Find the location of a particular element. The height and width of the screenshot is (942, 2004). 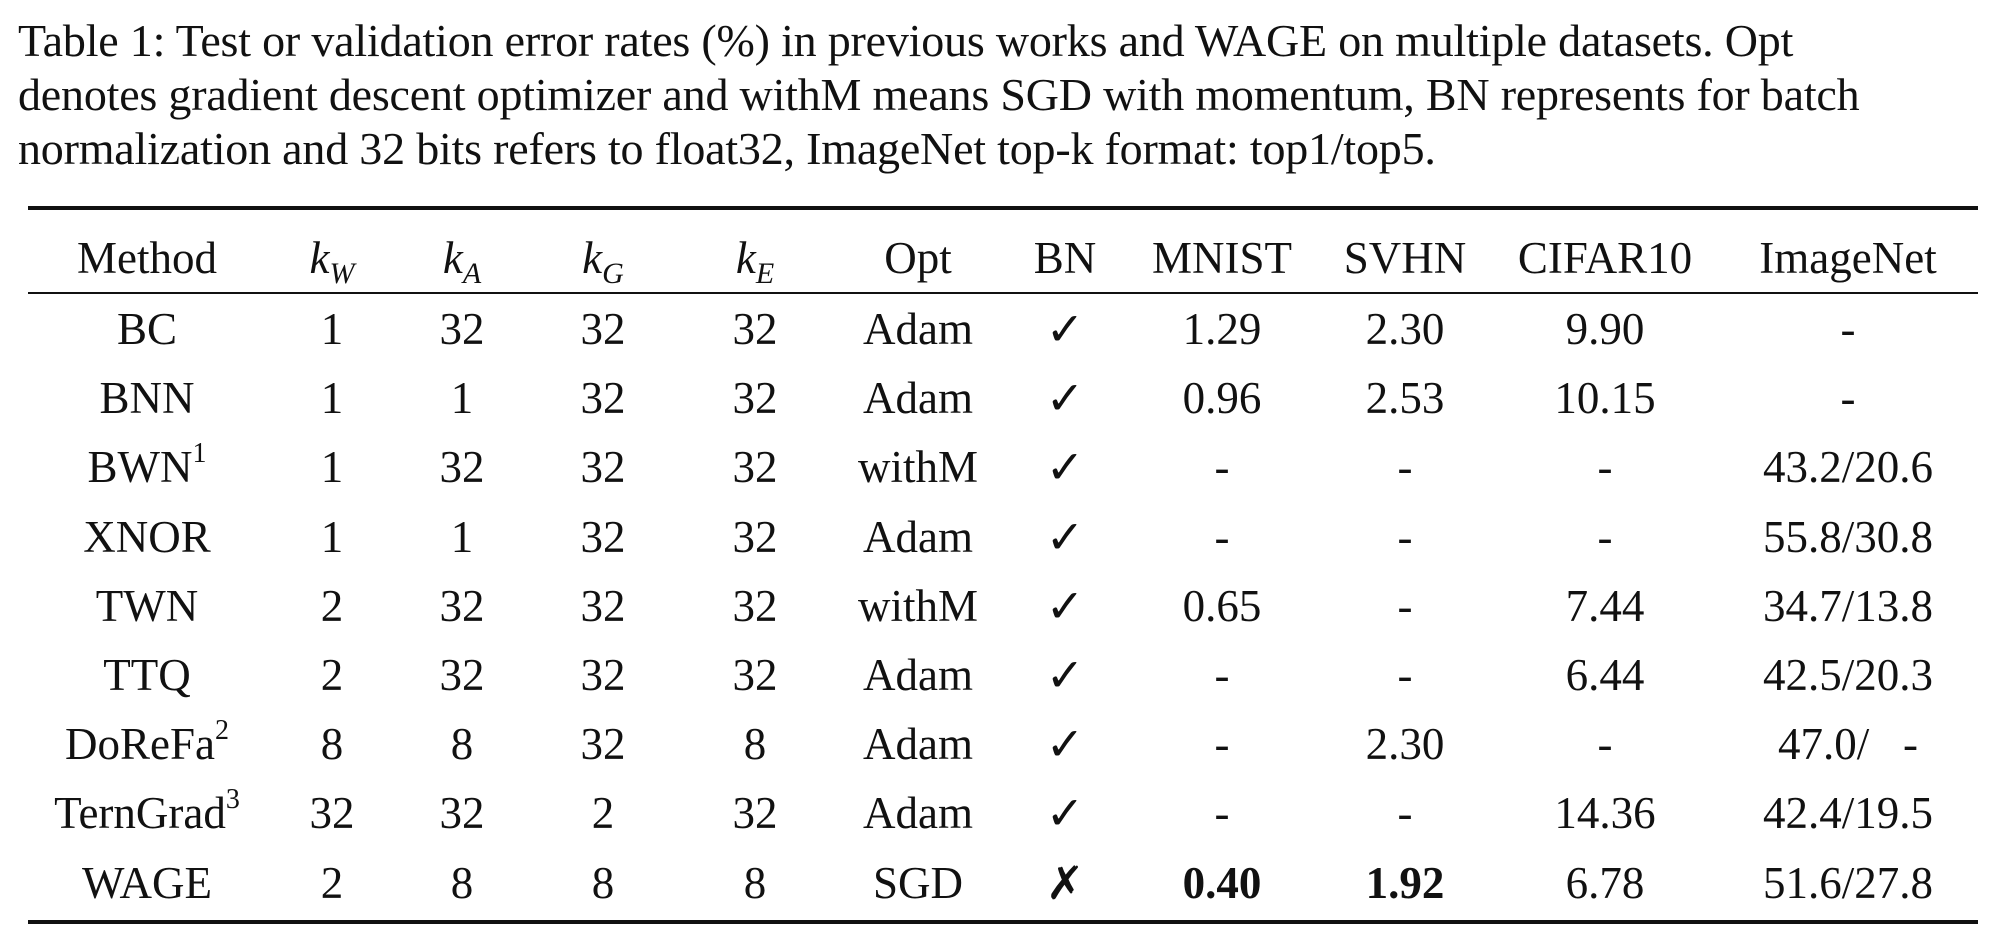

method-name: BC is located at coordinates (147, 329).